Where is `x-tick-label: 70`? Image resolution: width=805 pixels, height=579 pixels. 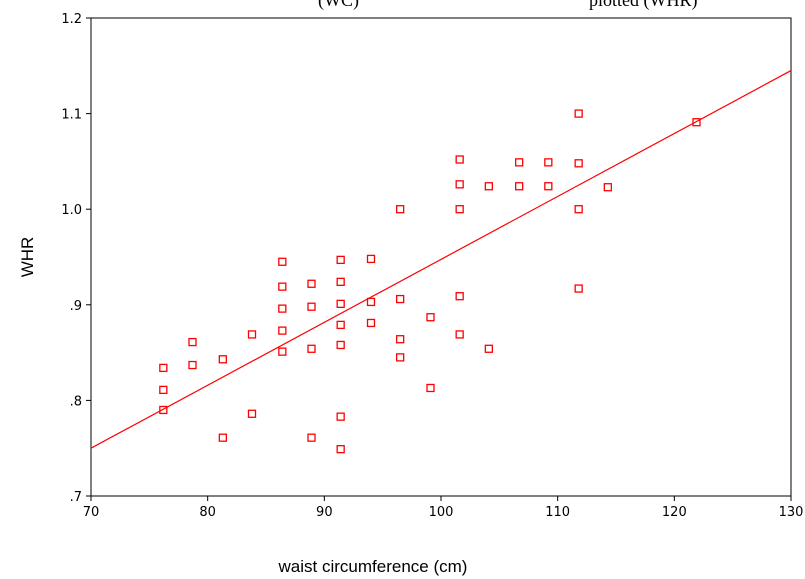
x-tick-label: 70 is located at coordinates (91, 512).